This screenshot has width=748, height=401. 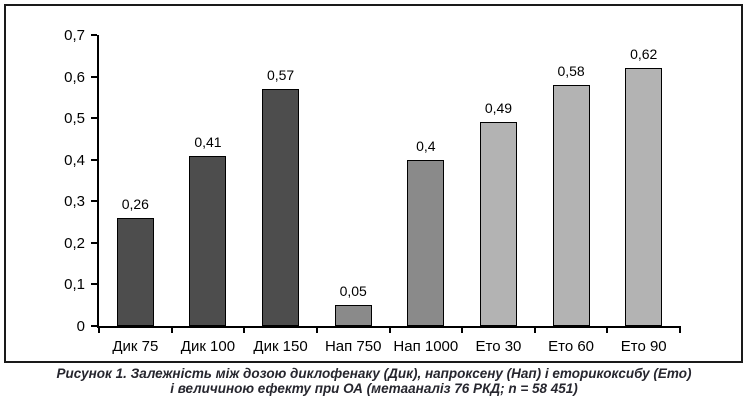 I want to click on bar-ето-60, so click(x=571, y=205).